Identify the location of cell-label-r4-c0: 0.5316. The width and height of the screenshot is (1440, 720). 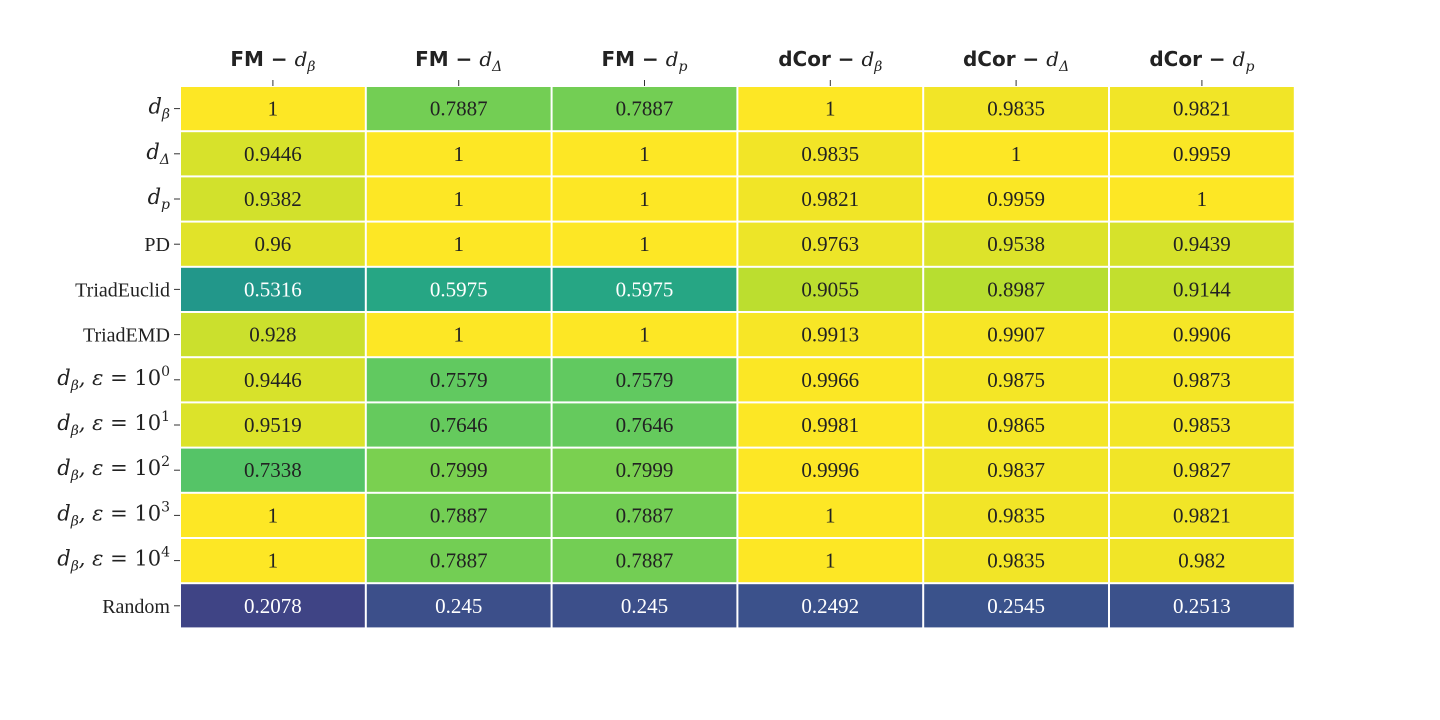
(273, 289).